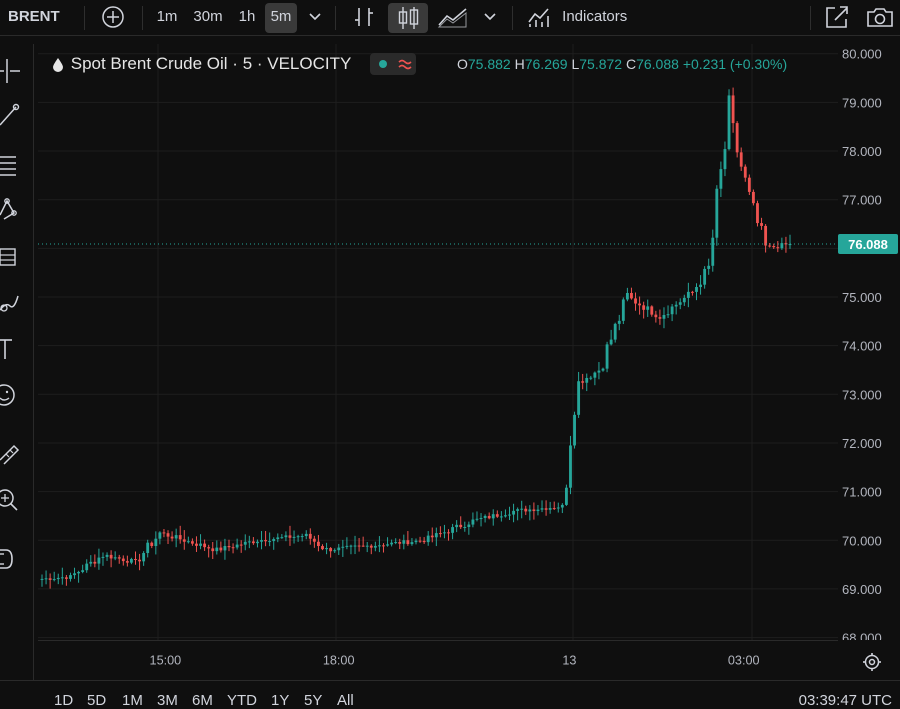 The image size is (900, 709). I want to click on close-label: C, so click(631, 64).